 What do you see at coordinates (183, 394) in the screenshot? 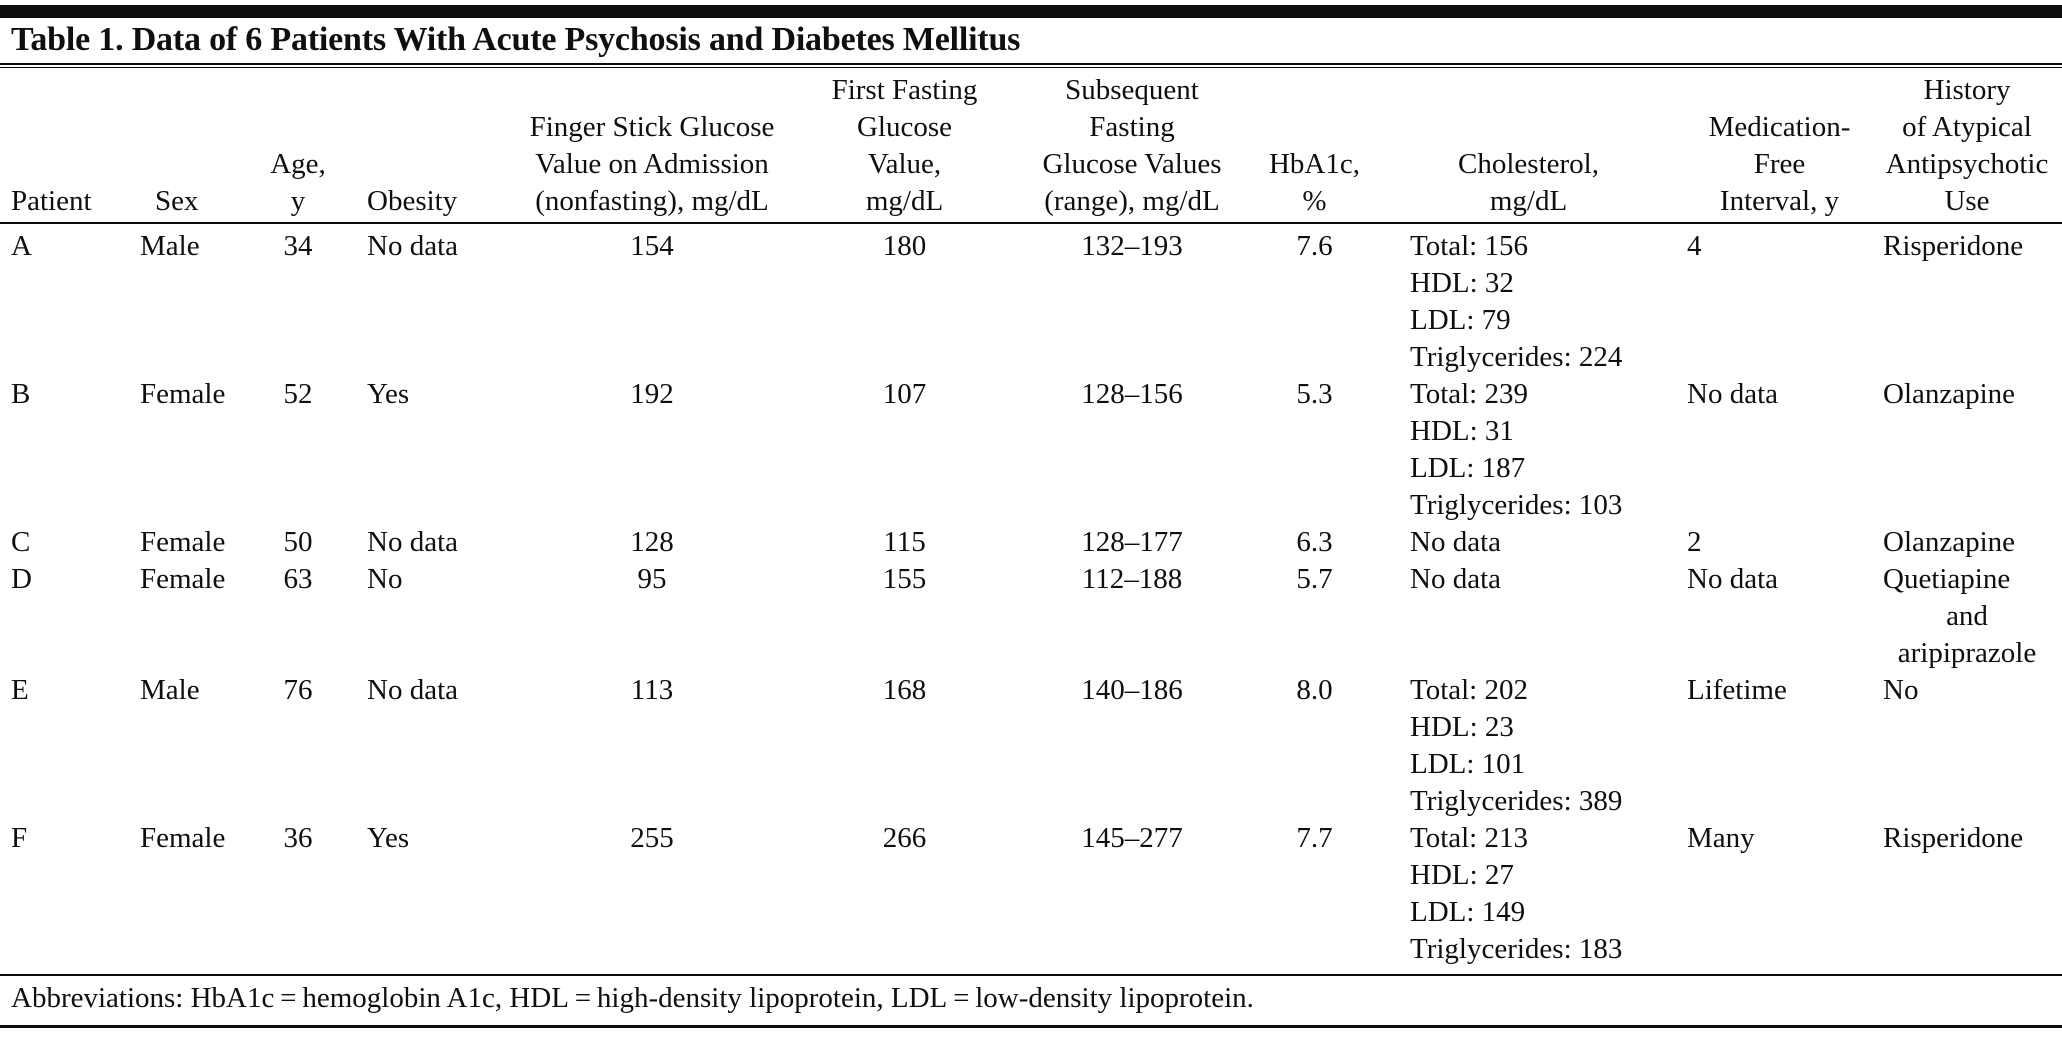
I see `cell-sex-B: Female` at bounding box center [183, 394].